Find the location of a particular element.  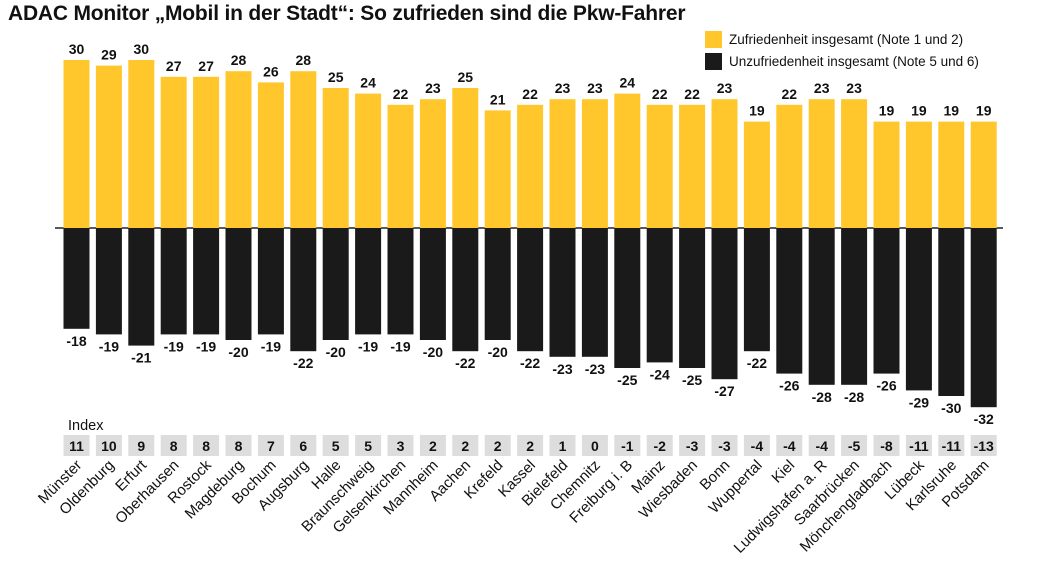

index-box-bonn is located at coordinates (724, 445).